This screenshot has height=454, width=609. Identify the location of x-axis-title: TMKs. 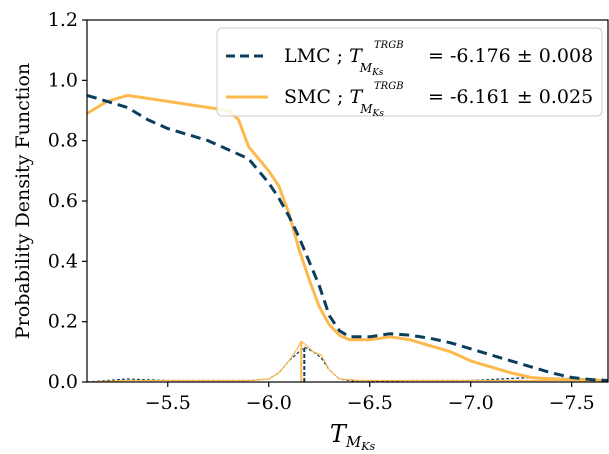
(353, 436).